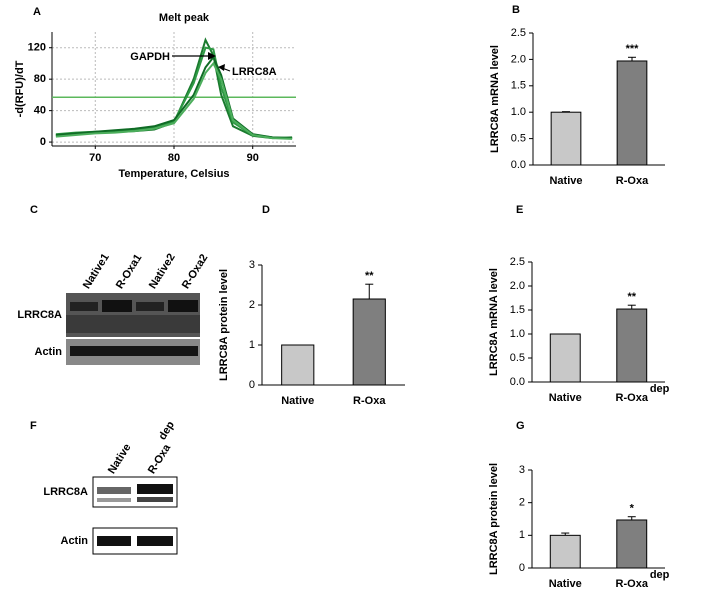 Image resolution: width=724 pixels, height=589 pixels. Describe the element at coordinates (150, 57) in the screenshot. I see `annotation: GAPDH` at that location.